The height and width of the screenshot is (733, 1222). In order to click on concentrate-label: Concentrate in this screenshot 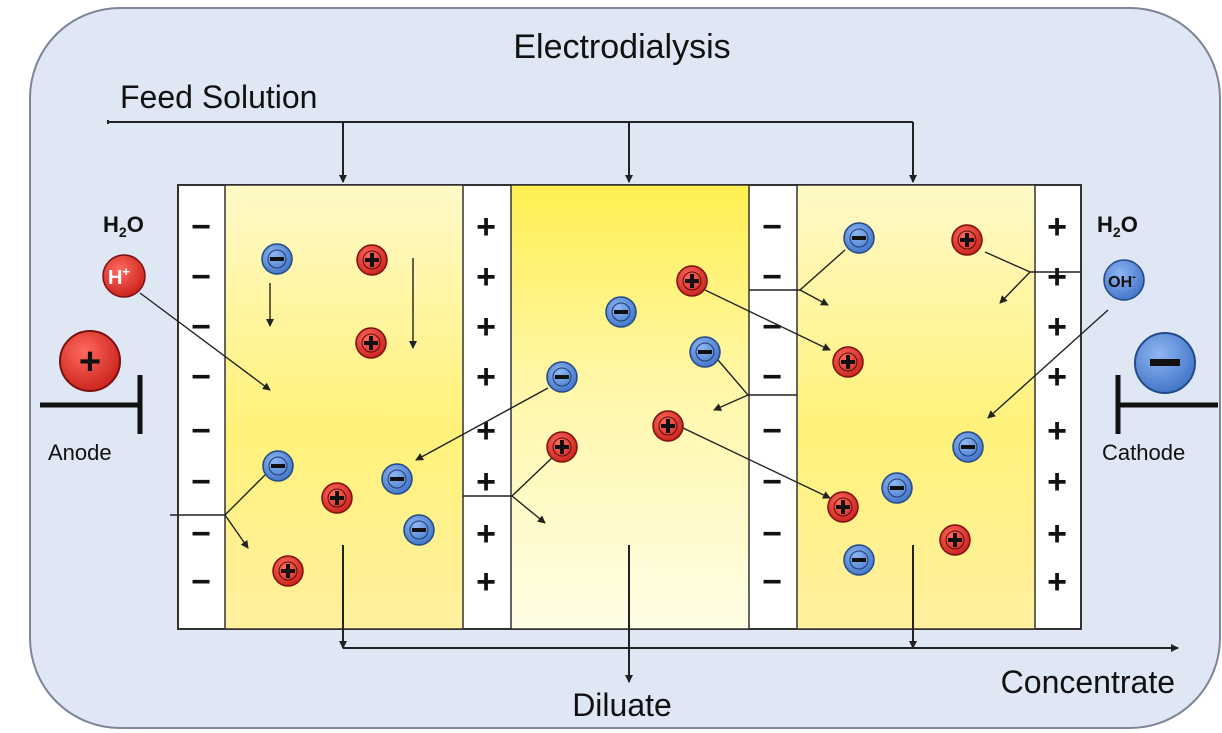, I will do `click(1088, 682)`.